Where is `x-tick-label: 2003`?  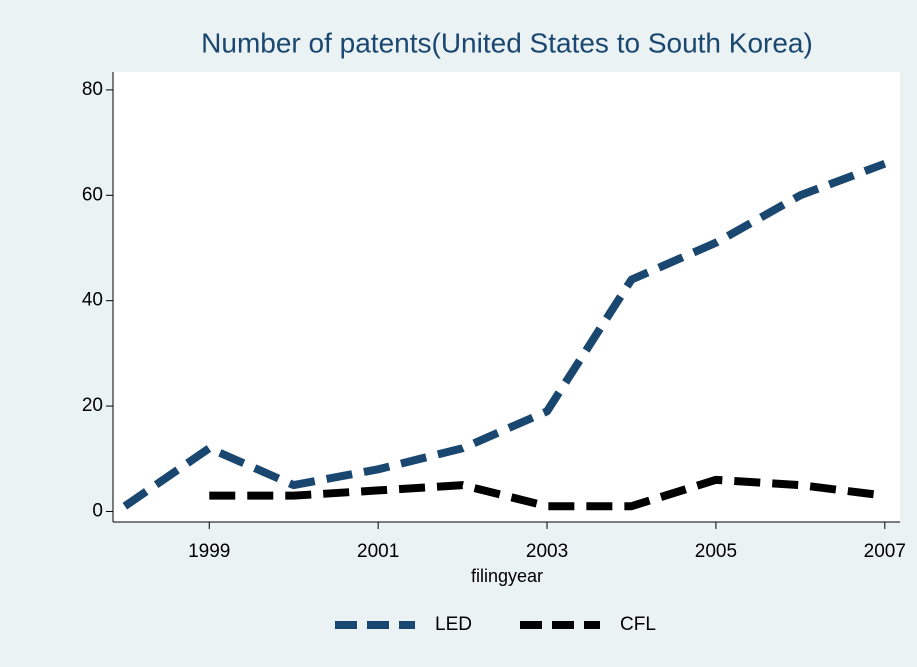
x-tick-label: 2003 is located at coordinates (547, 551).